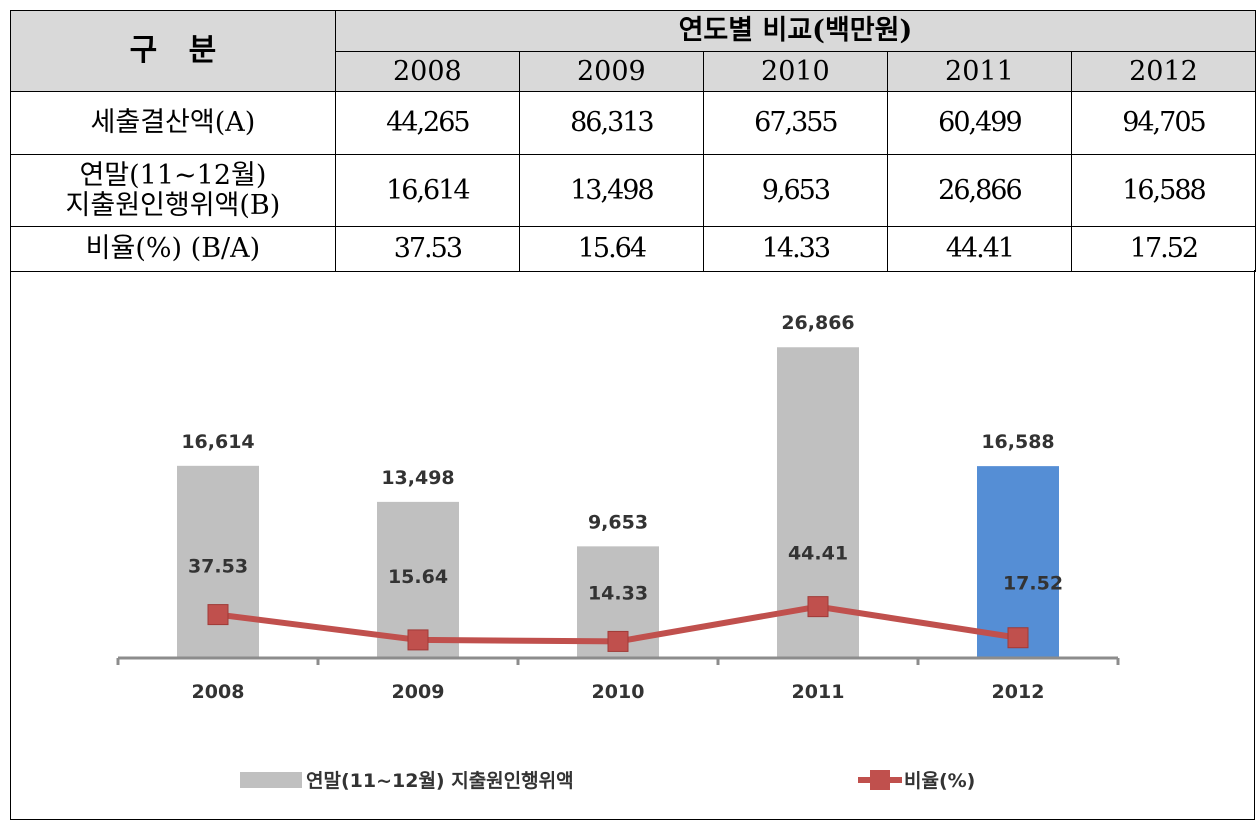 This screenshot has height=822, width=1258. What do you see at coordinates (618, 692) in the screenshot?
I see `x-tick-label: 2010` at bounding box center [618, 692].